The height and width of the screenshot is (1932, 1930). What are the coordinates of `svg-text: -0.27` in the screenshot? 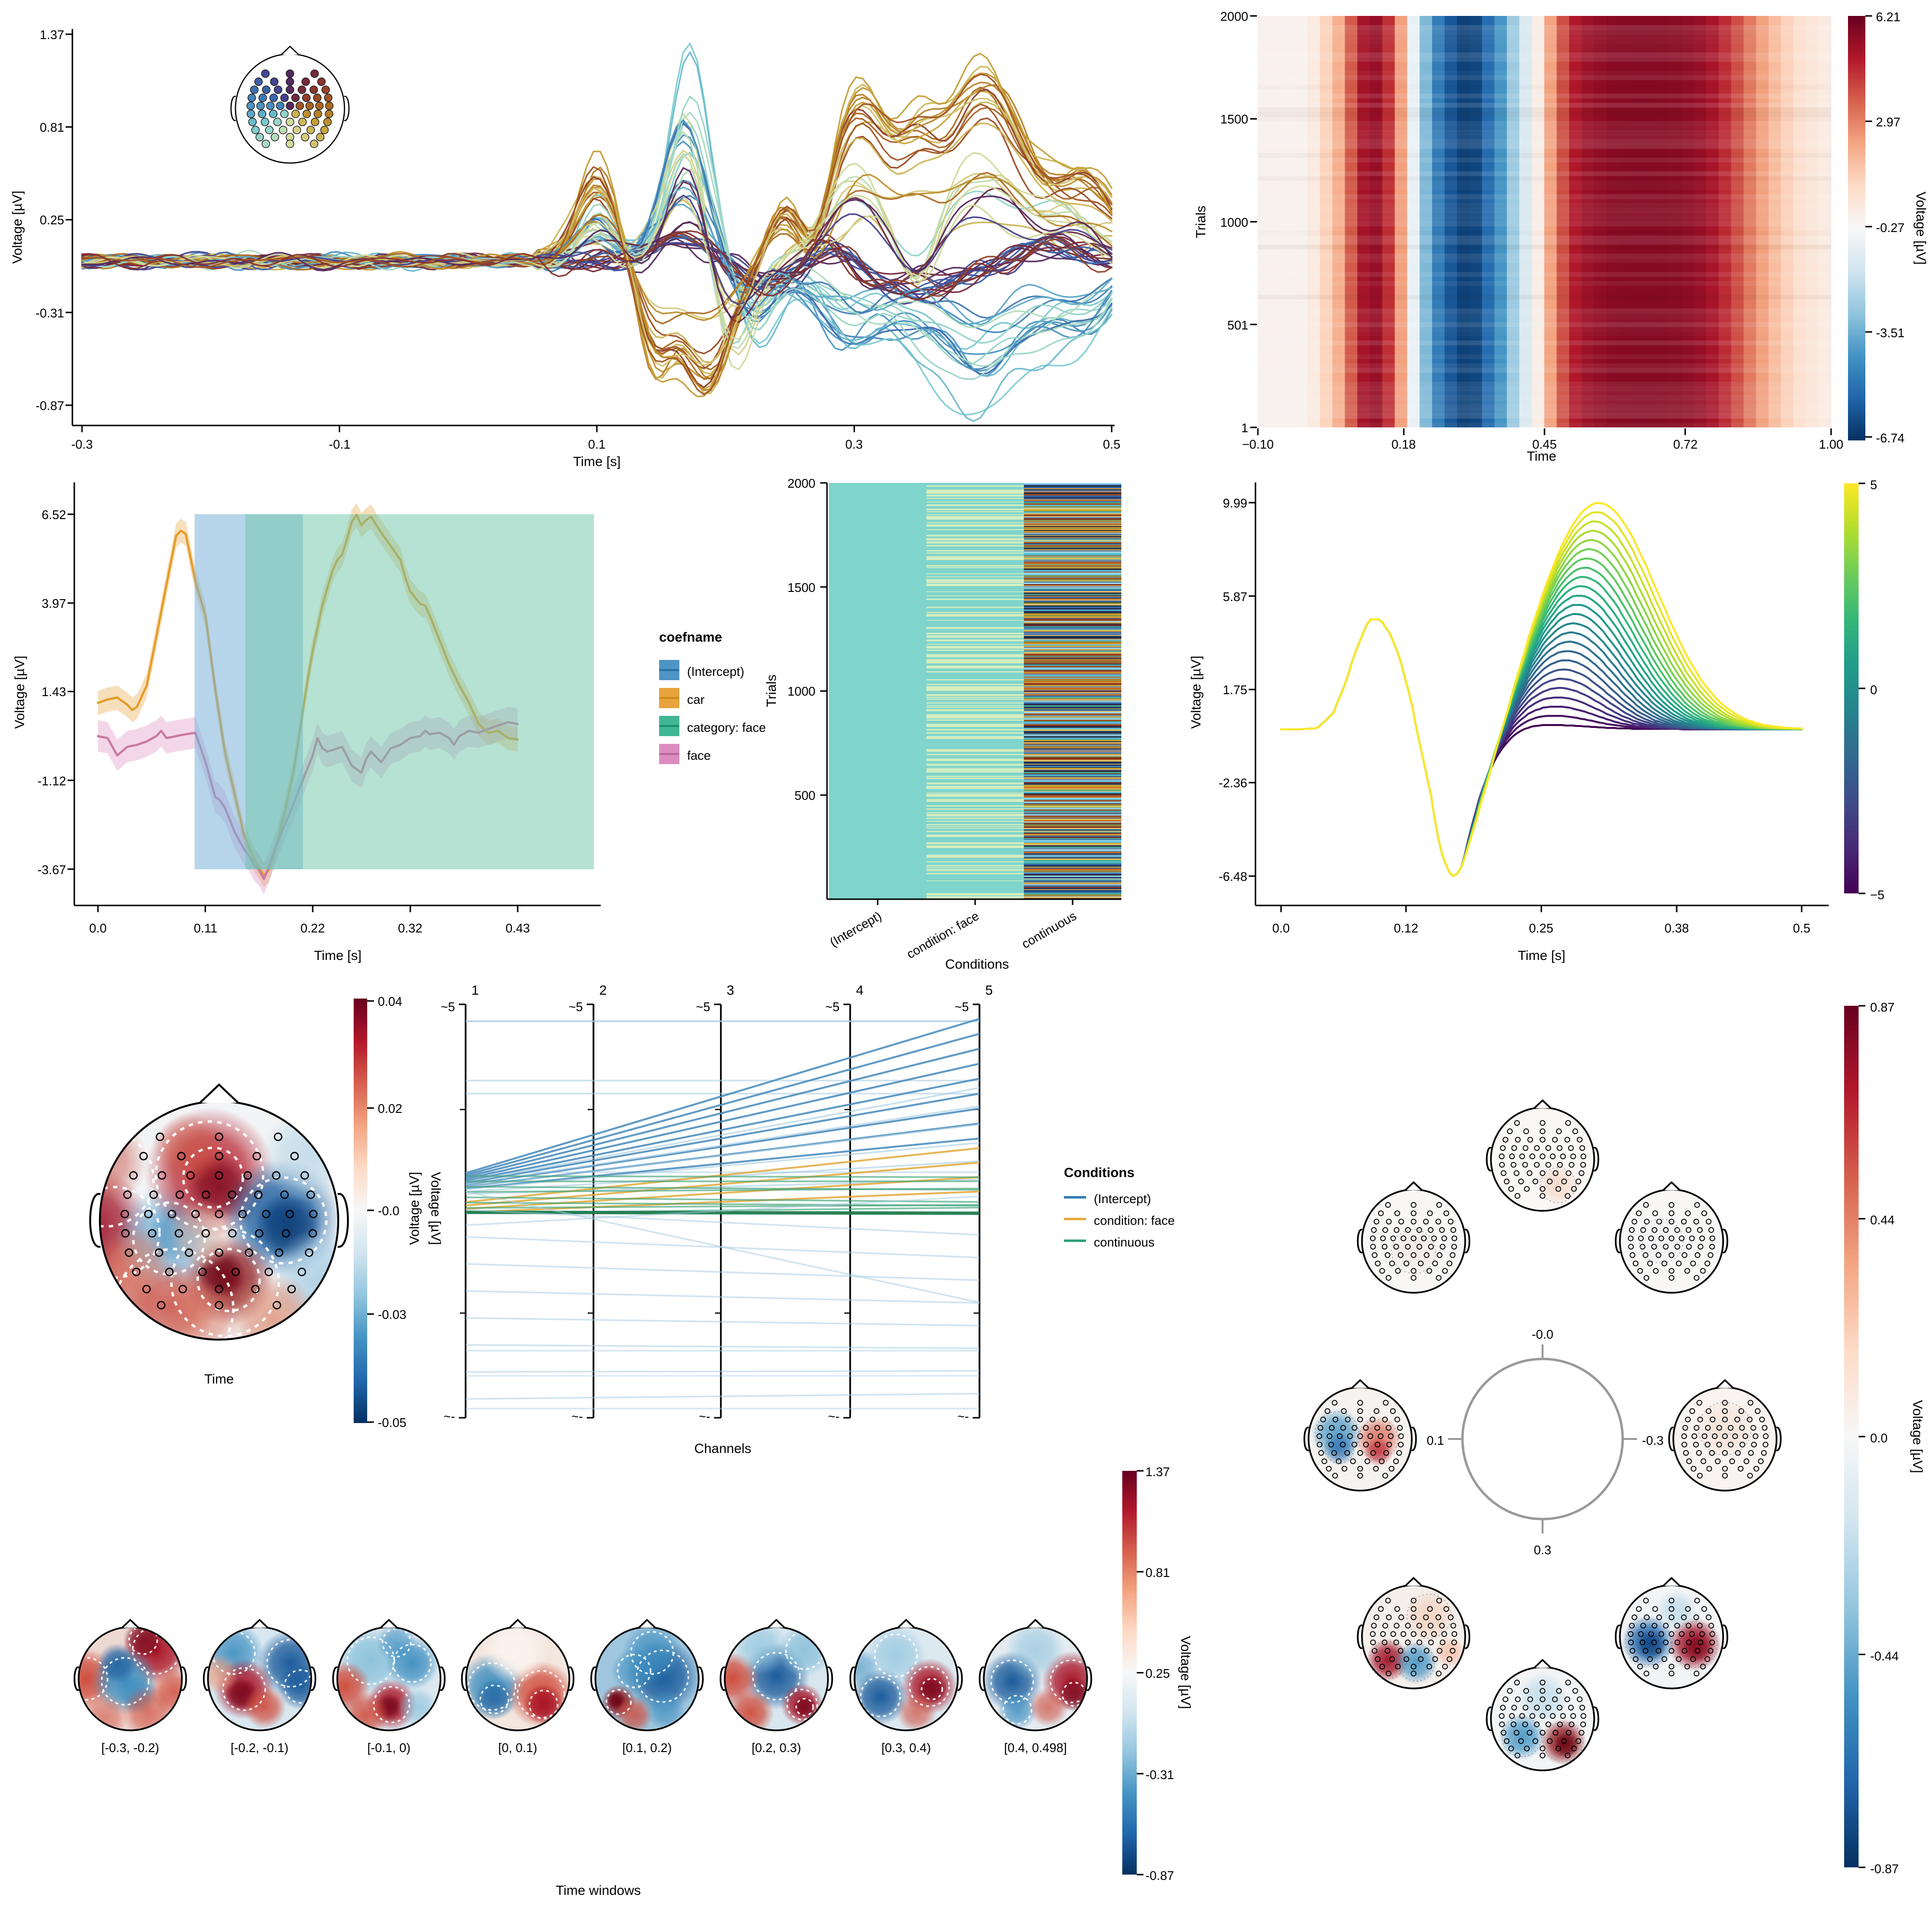 It's located at (1890, 228).